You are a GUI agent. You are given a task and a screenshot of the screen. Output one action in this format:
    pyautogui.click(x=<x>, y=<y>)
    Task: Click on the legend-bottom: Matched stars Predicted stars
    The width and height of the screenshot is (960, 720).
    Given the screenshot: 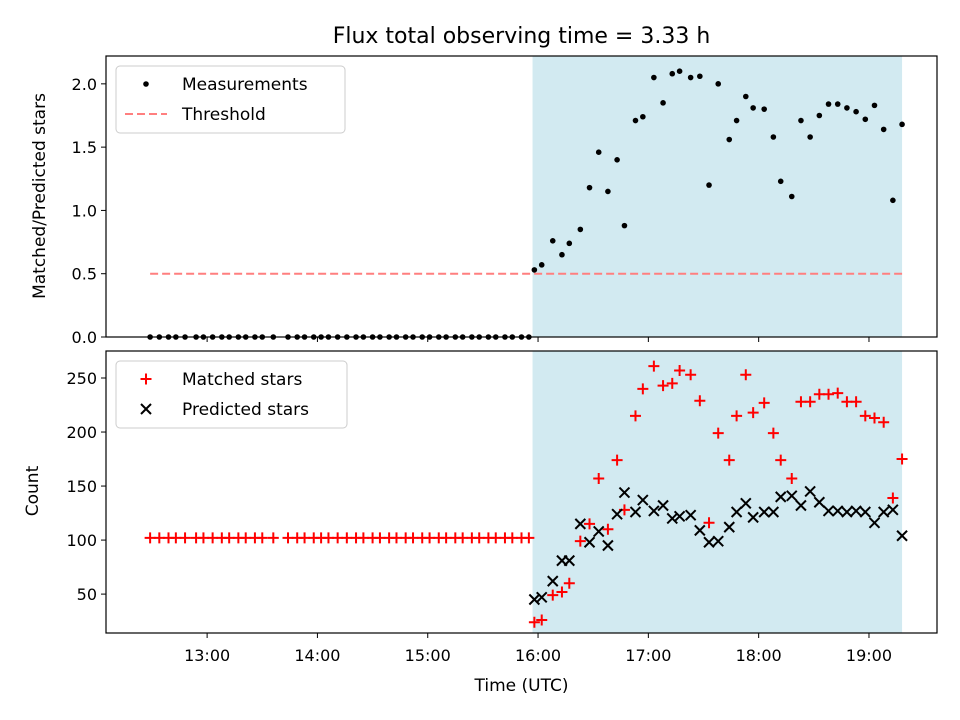 What is the action you would take?
    pyautogui.click(x=231, y=394)
    